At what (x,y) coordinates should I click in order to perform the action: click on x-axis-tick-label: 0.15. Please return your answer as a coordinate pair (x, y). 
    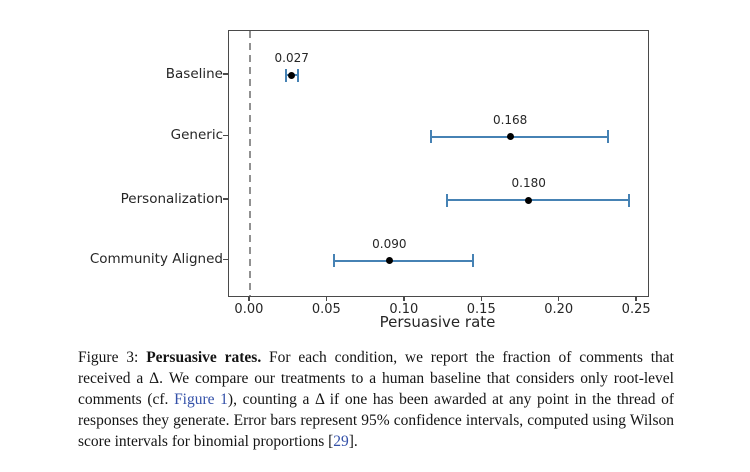
    Looking at the image, I should click on (481, 309).